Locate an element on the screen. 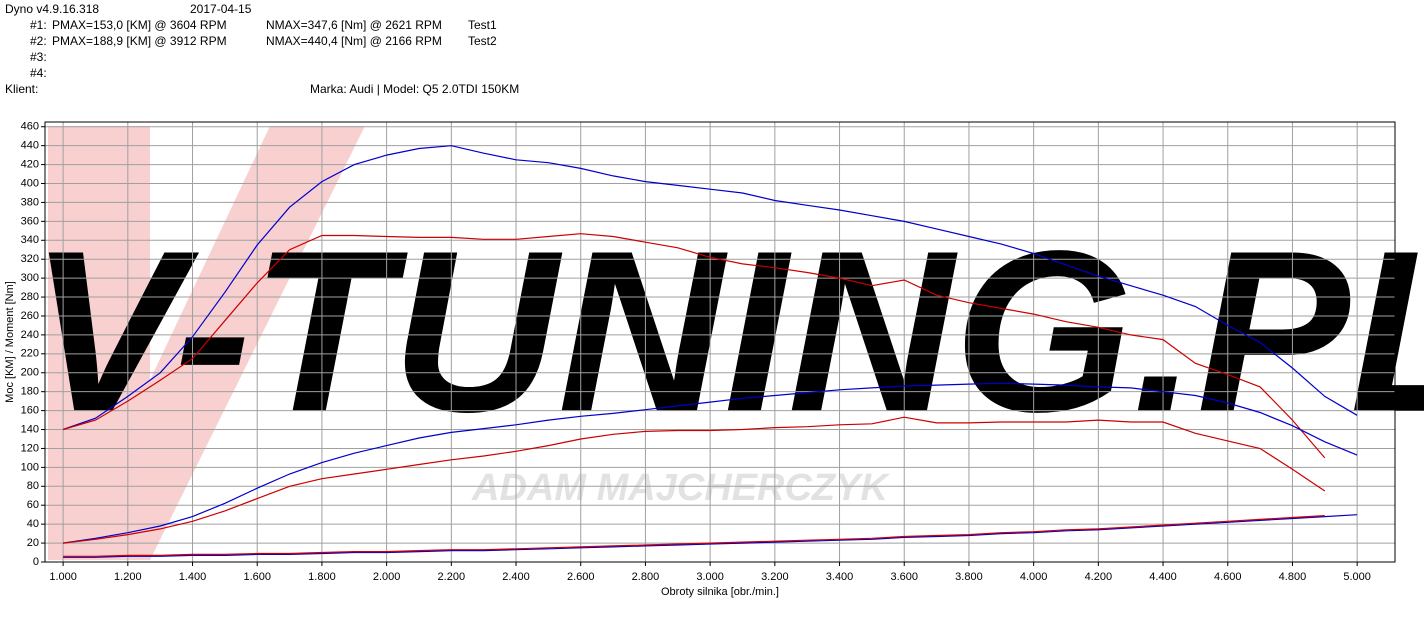 The image size is (1424, 617). y-tick-label: 40 is located at coordinates (33, 524).